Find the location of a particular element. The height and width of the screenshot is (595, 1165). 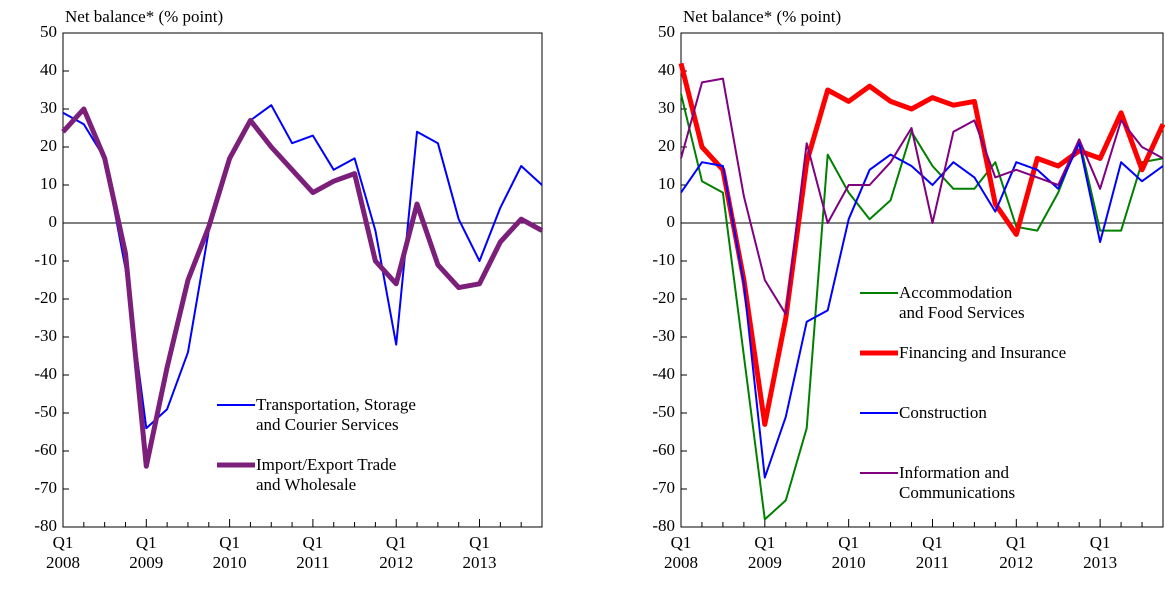

legend-label: Financing and Insurance is located at coordinates (983, 352).